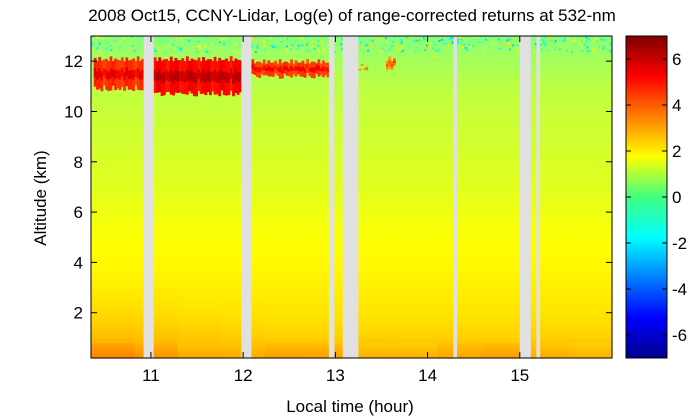 This screenshot has height=420, width=700. I want to click on colorbar: -6 -4 -2 0 2 4 6, so click(656, 197).